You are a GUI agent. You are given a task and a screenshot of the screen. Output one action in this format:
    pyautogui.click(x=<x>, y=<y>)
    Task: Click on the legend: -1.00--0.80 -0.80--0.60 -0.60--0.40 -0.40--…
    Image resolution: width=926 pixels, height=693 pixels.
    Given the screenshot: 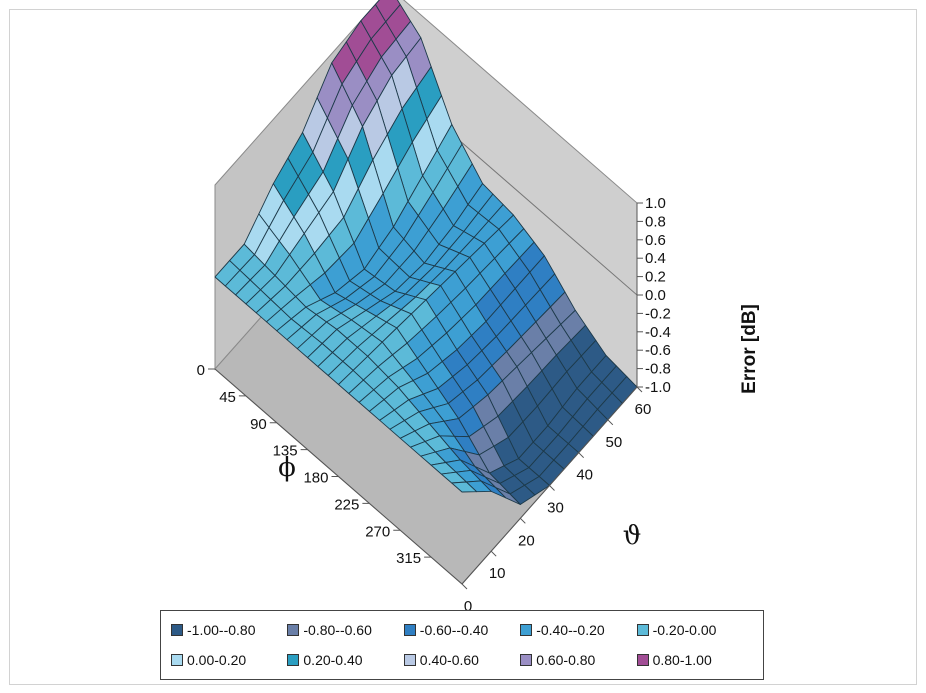 What is the action you would take?
    pyautogui.click(x=462, y=645)
    